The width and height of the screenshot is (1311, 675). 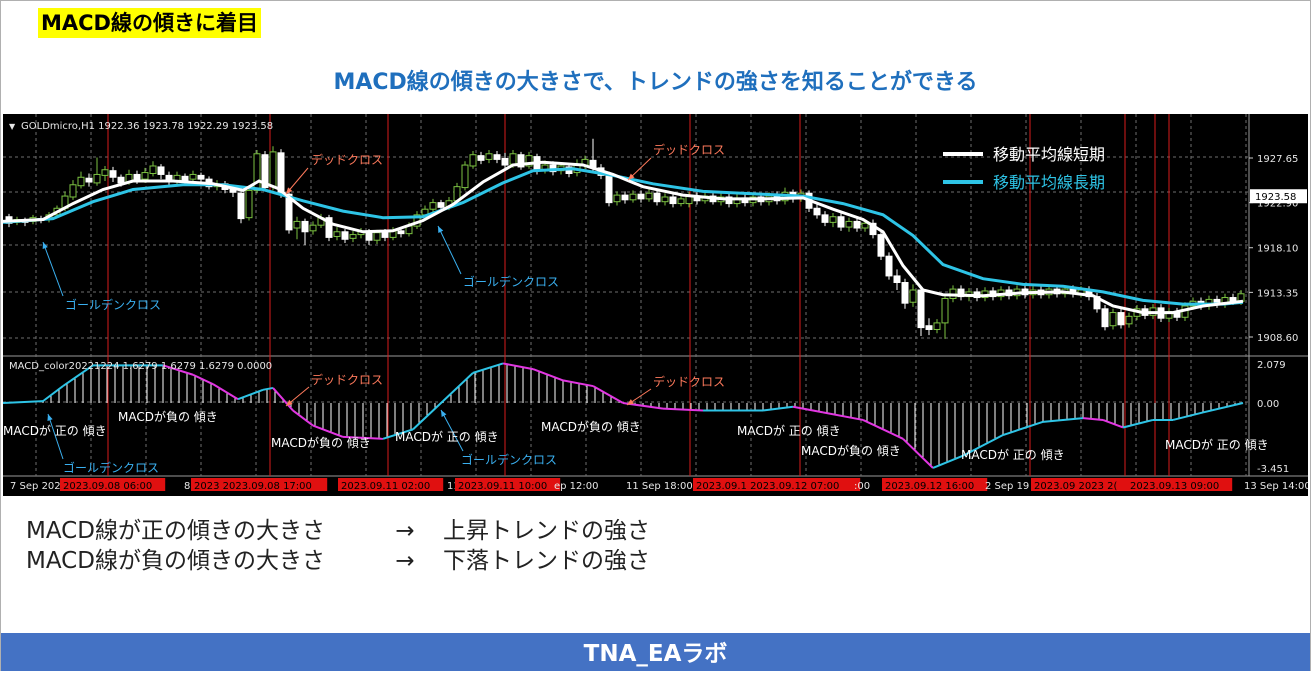 What do you see at coordinates (253, 486) in the screenshot?
I see `time-axis-label: 2023 2023.09.08 17:00` at bounding box center [253, 486].